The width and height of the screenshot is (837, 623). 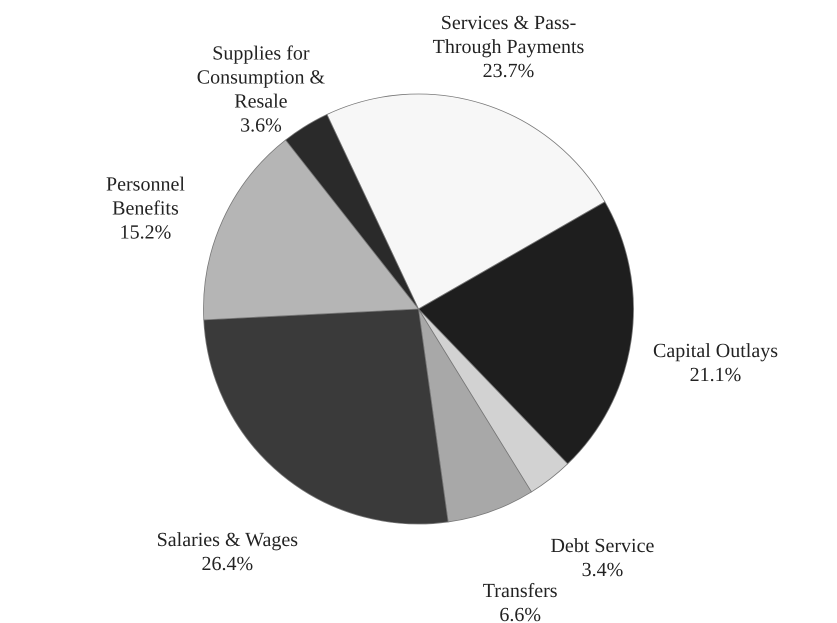 I want to click on data-label: 26.4%, so click(x=227, y=564).